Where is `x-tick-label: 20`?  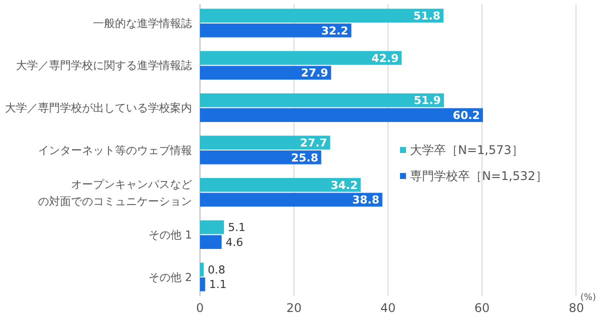
x-tick-label: 20 is located at coordinates (294, 308).